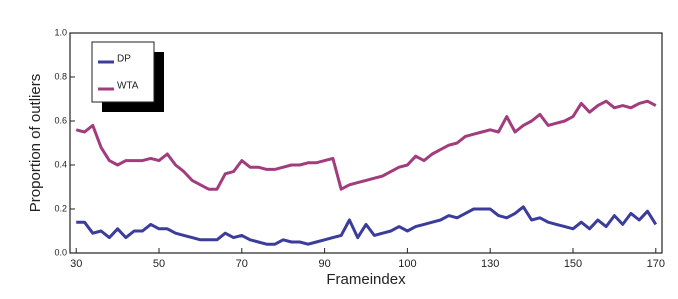  Describe the element at coordinates (60, 164) in the screenshot. I see `y-tick-label: 0.4` at that location.